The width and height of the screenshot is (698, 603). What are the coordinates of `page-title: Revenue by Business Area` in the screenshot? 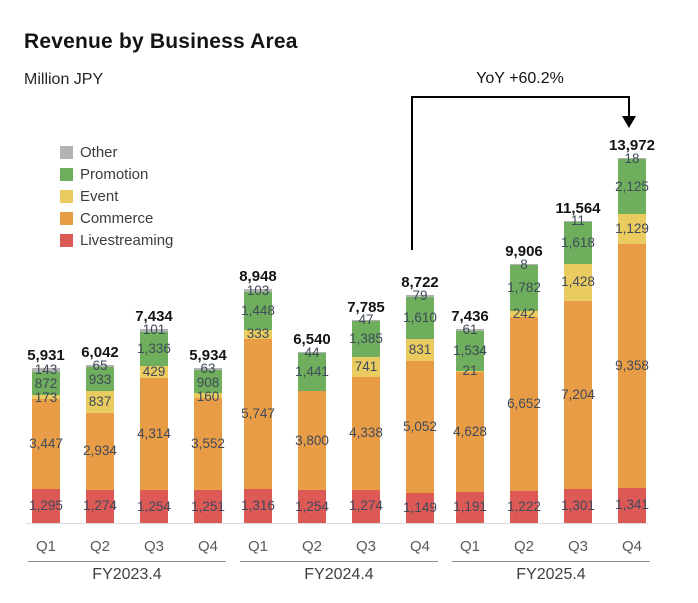 It's located at (161, 41).